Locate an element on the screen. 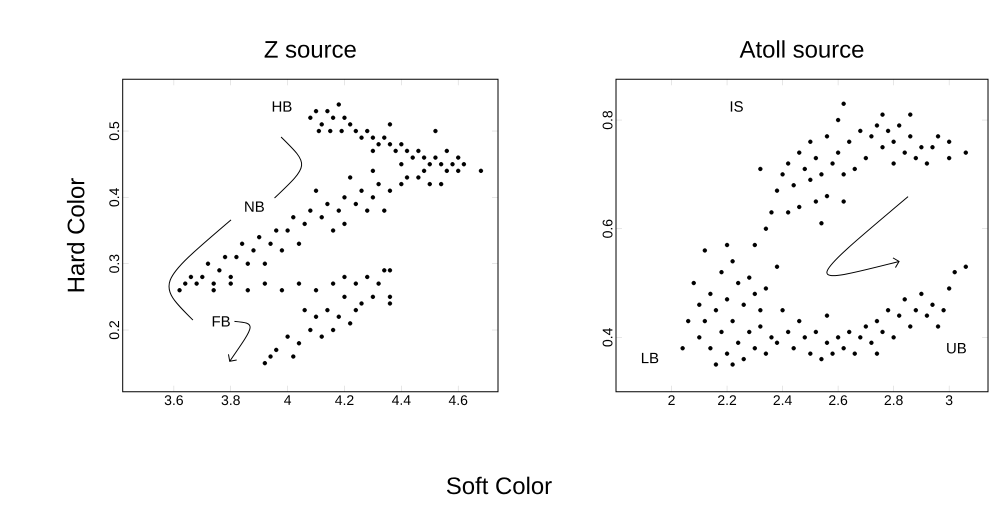 This screenshot has width=998, height=508. x-tick-label: 2.2 is located at coordinates (727, 400).